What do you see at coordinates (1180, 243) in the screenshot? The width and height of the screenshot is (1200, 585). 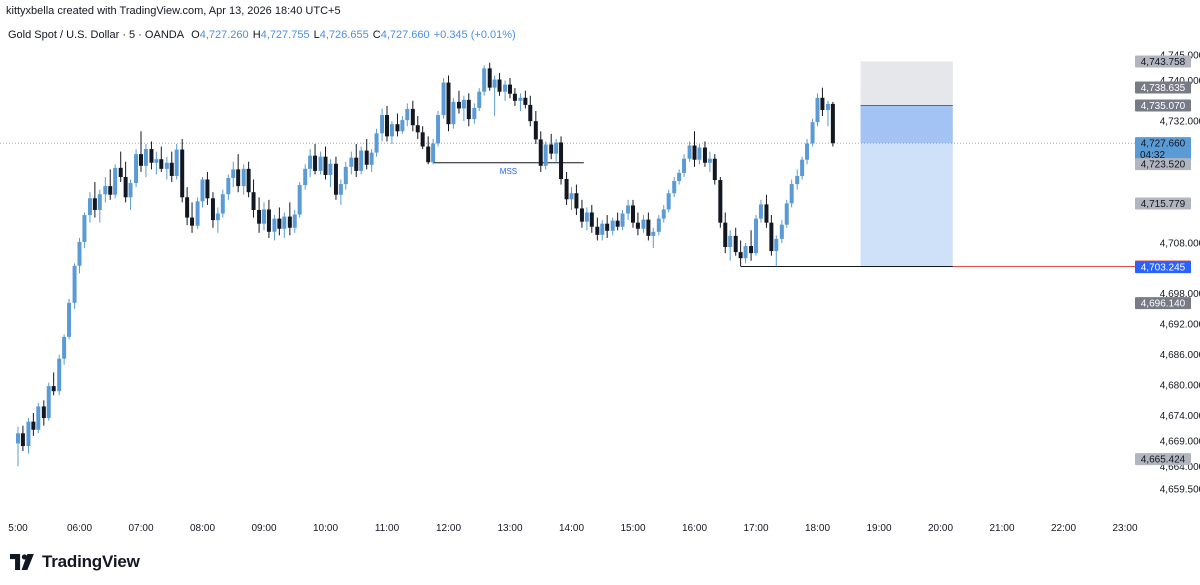 I see `price-tick-label: 4,708.000` at bounding box center [1180, 243].